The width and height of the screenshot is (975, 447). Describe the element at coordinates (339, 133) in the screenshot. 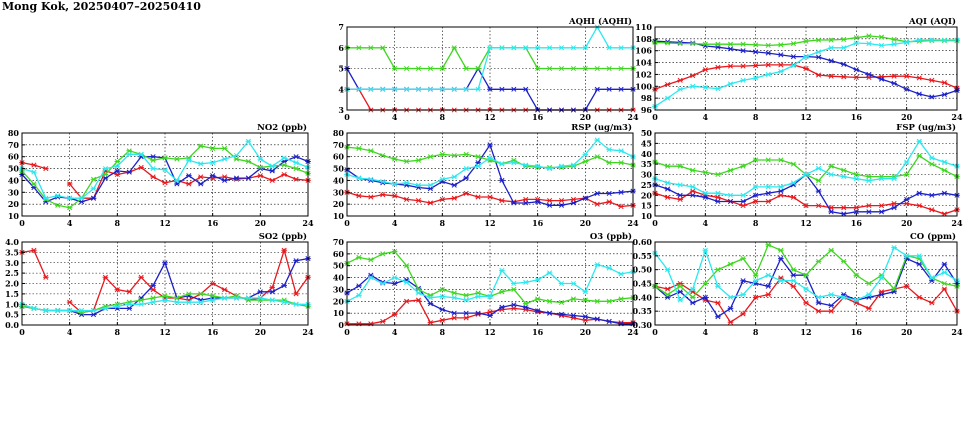

I see `y-tick-label: 80` at that location.